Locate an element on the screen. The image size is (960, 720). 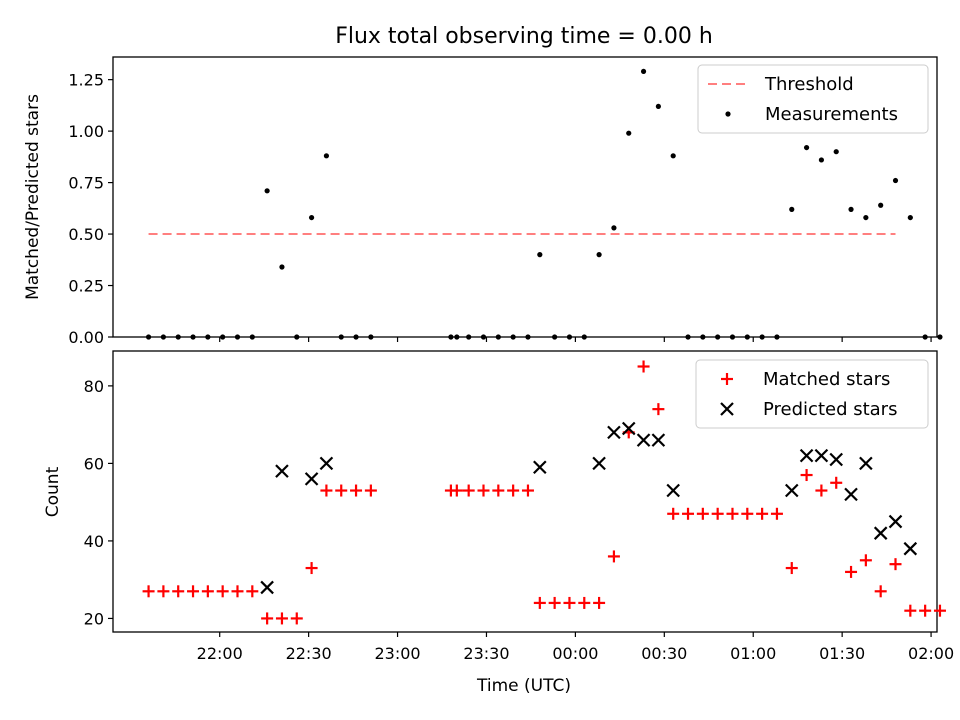
x-tick-label: 01:00 is located at coordinates (753, 653).